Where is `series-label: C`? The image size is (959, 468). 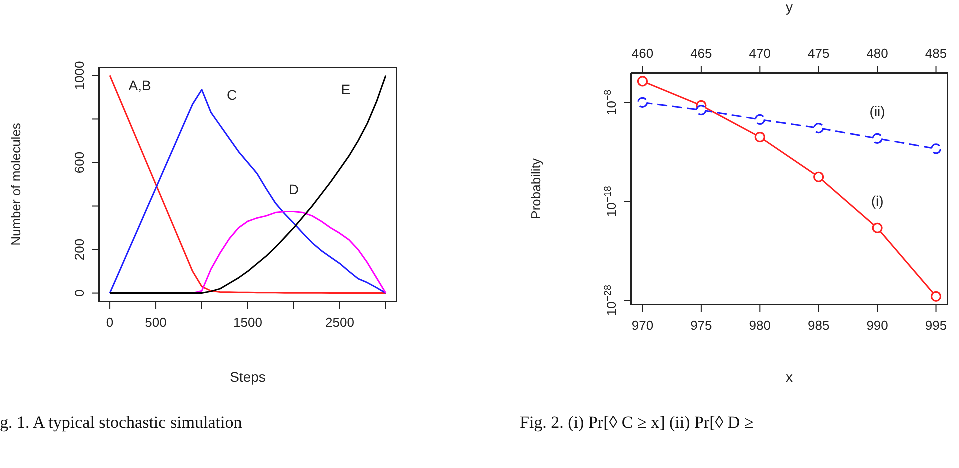
series-label: C is located at coordinates (232, 94).